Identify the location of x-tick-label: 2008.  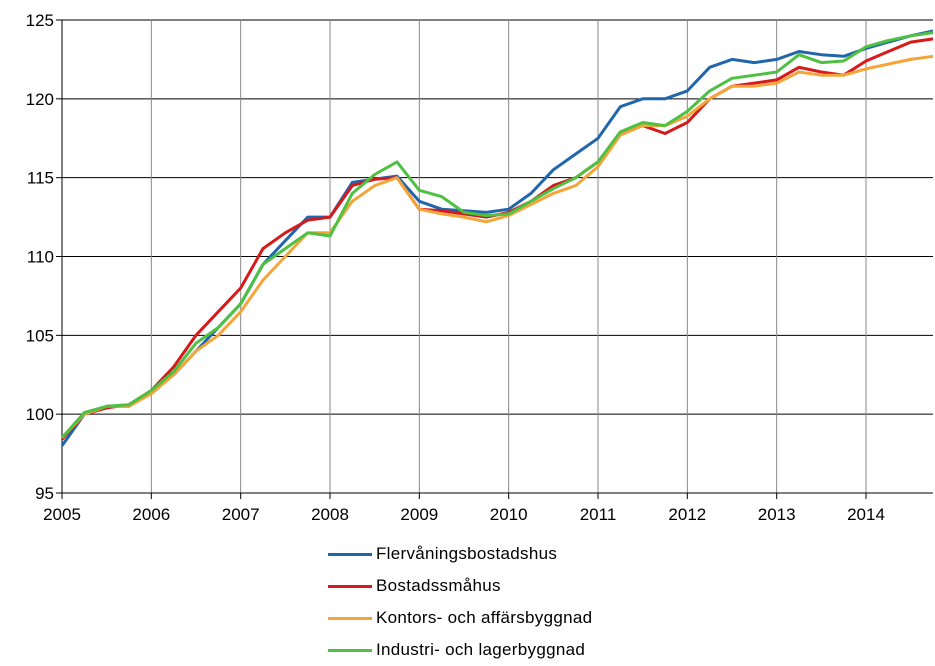
(330, 514).